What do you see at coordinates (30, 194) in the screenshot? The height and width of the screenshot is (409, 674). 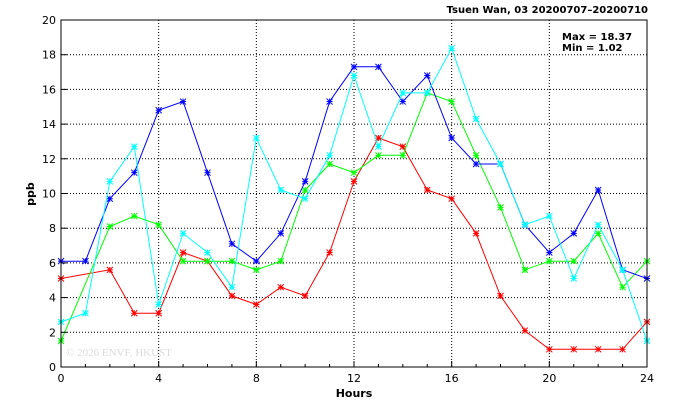 I see `y-axis-title: ppb` at bounding box center [30, 194].